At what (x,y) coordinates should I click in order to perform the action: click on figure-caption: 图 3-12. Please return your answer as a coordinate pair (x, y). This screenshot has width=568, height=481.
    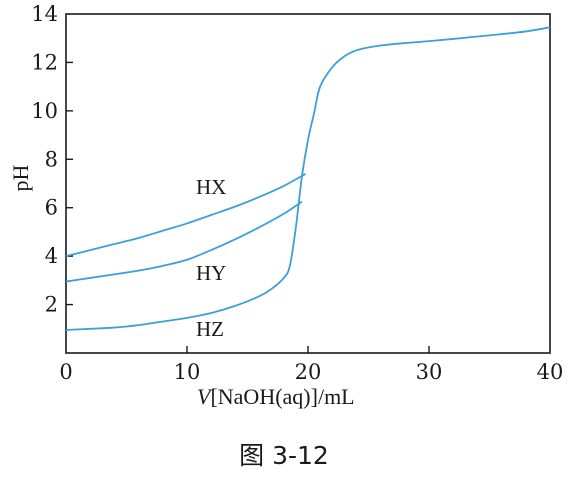
    Looking at the image, I should click on (284, 455).